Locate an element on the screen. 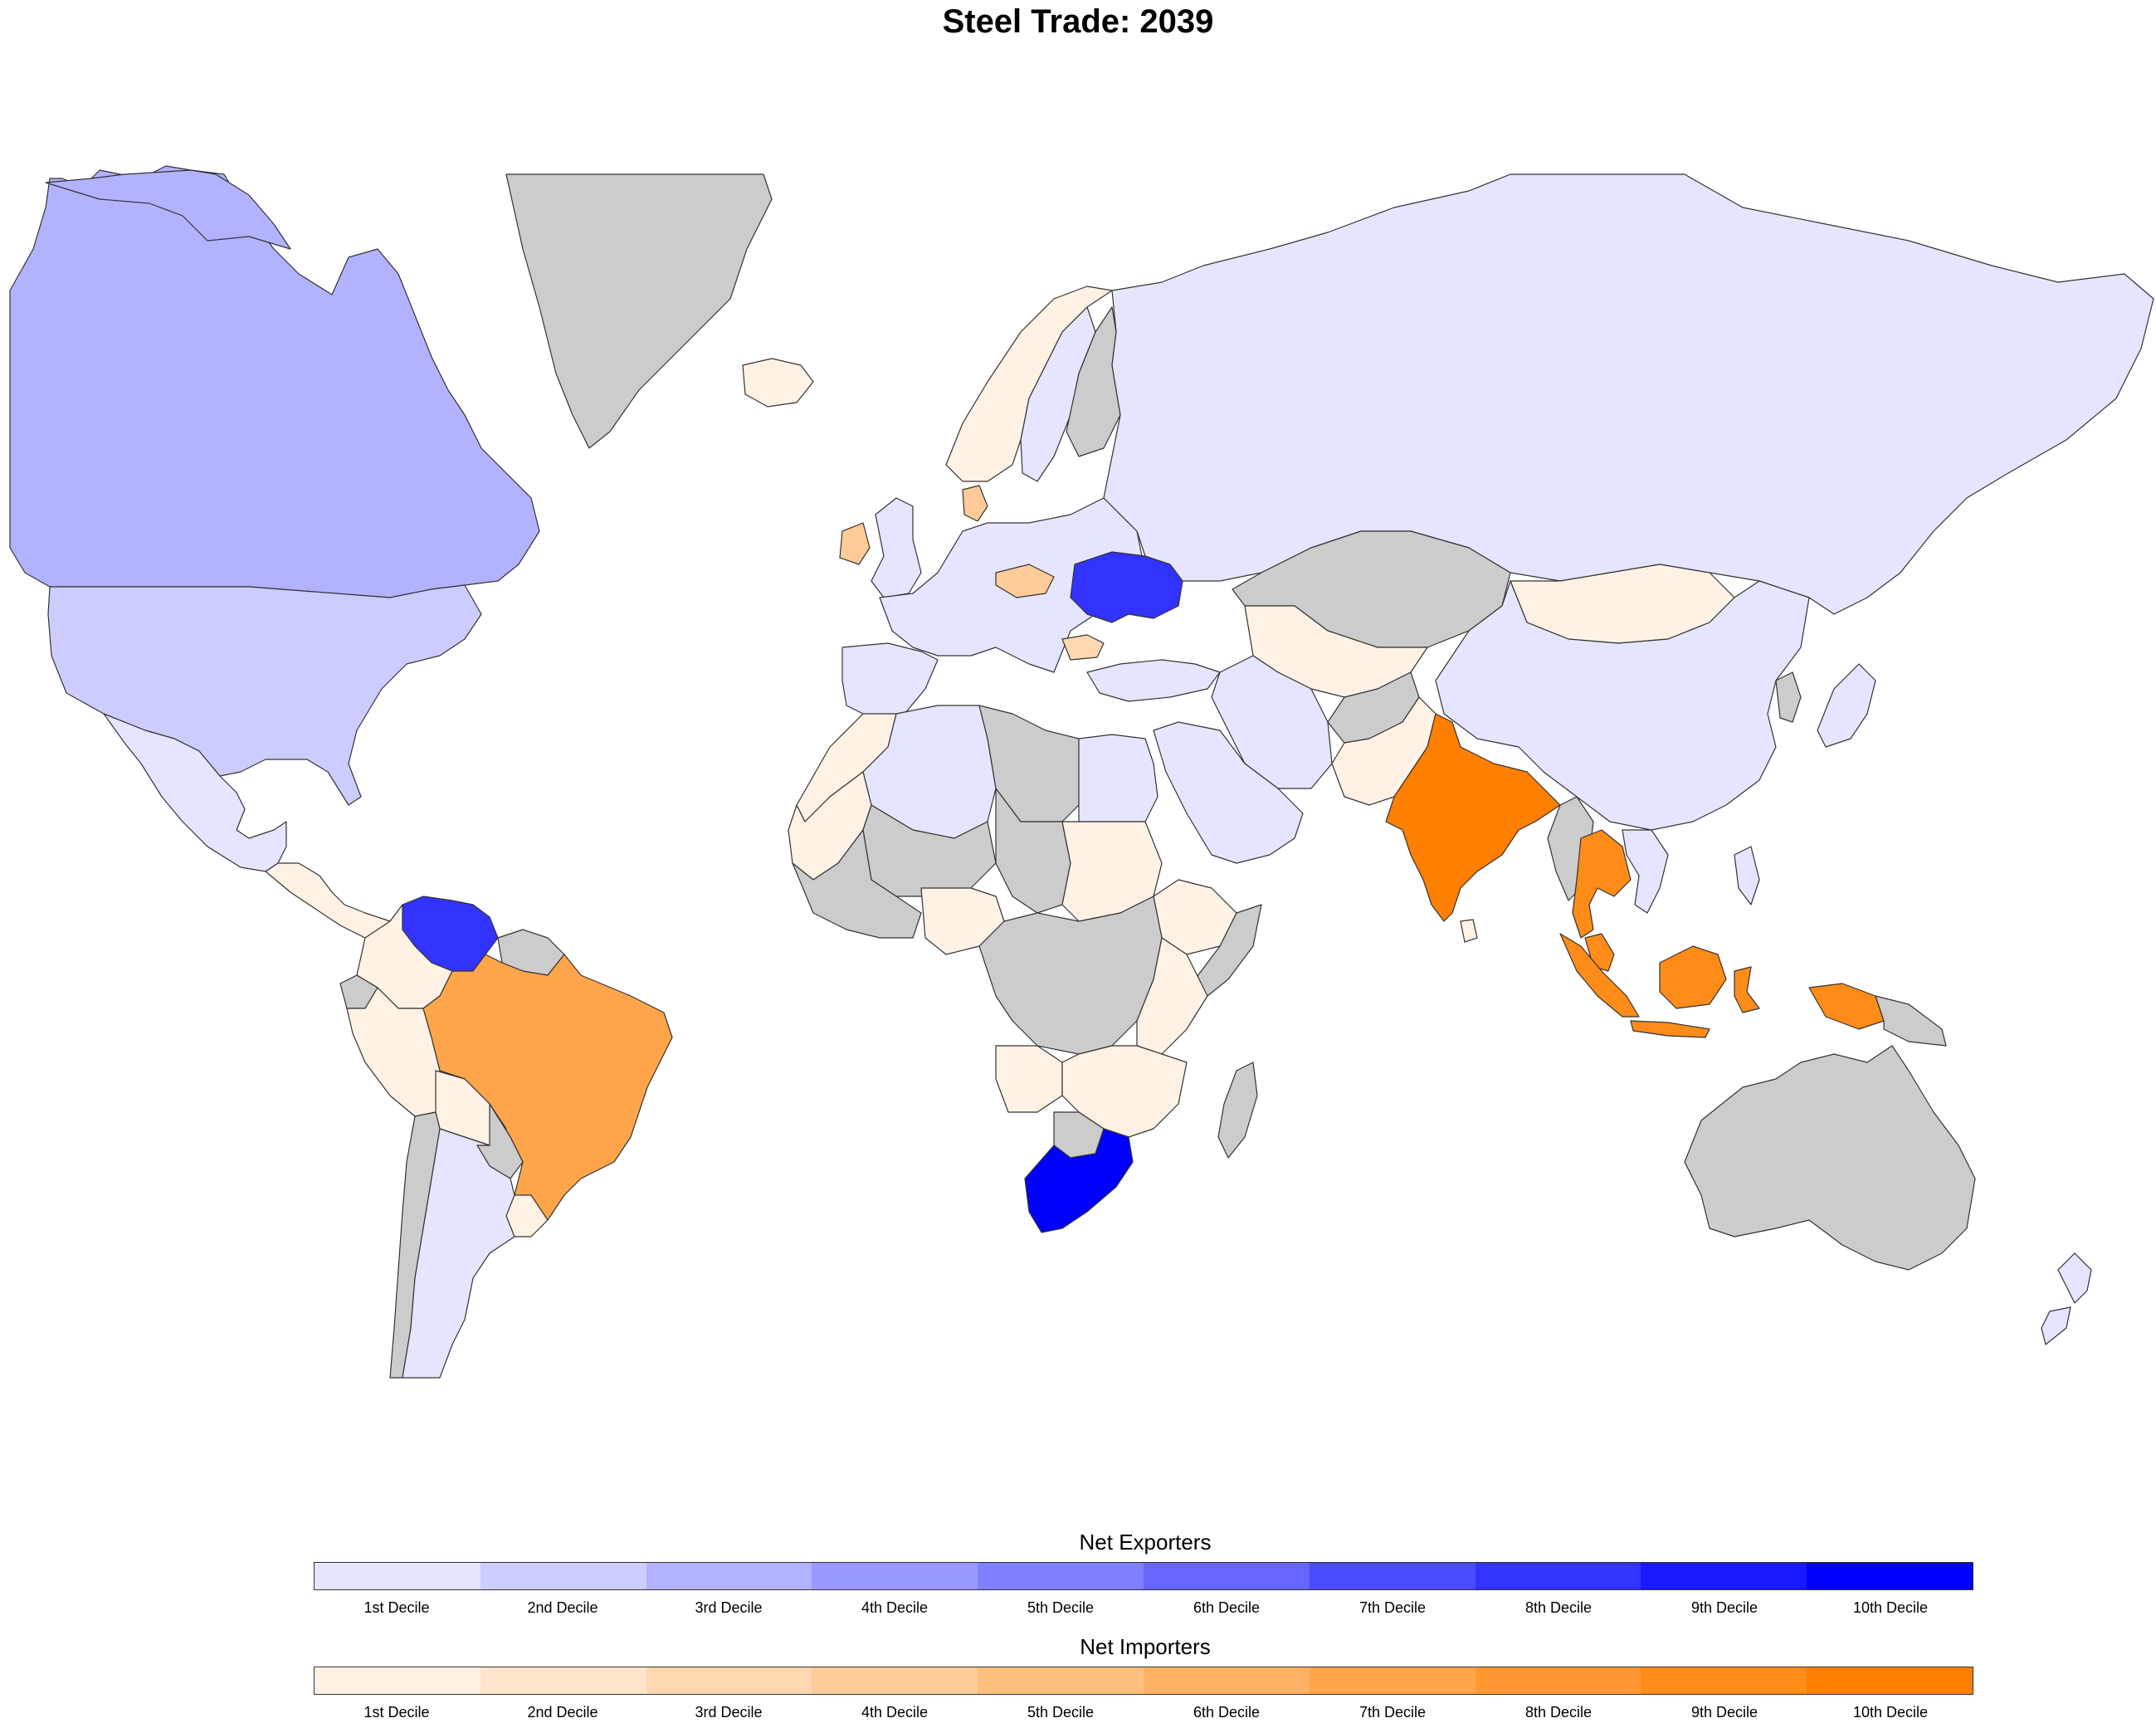 Image resolution: width=2156 pixels, height=1723 pixels. region-angola is located at coordinates (1029, 1079).